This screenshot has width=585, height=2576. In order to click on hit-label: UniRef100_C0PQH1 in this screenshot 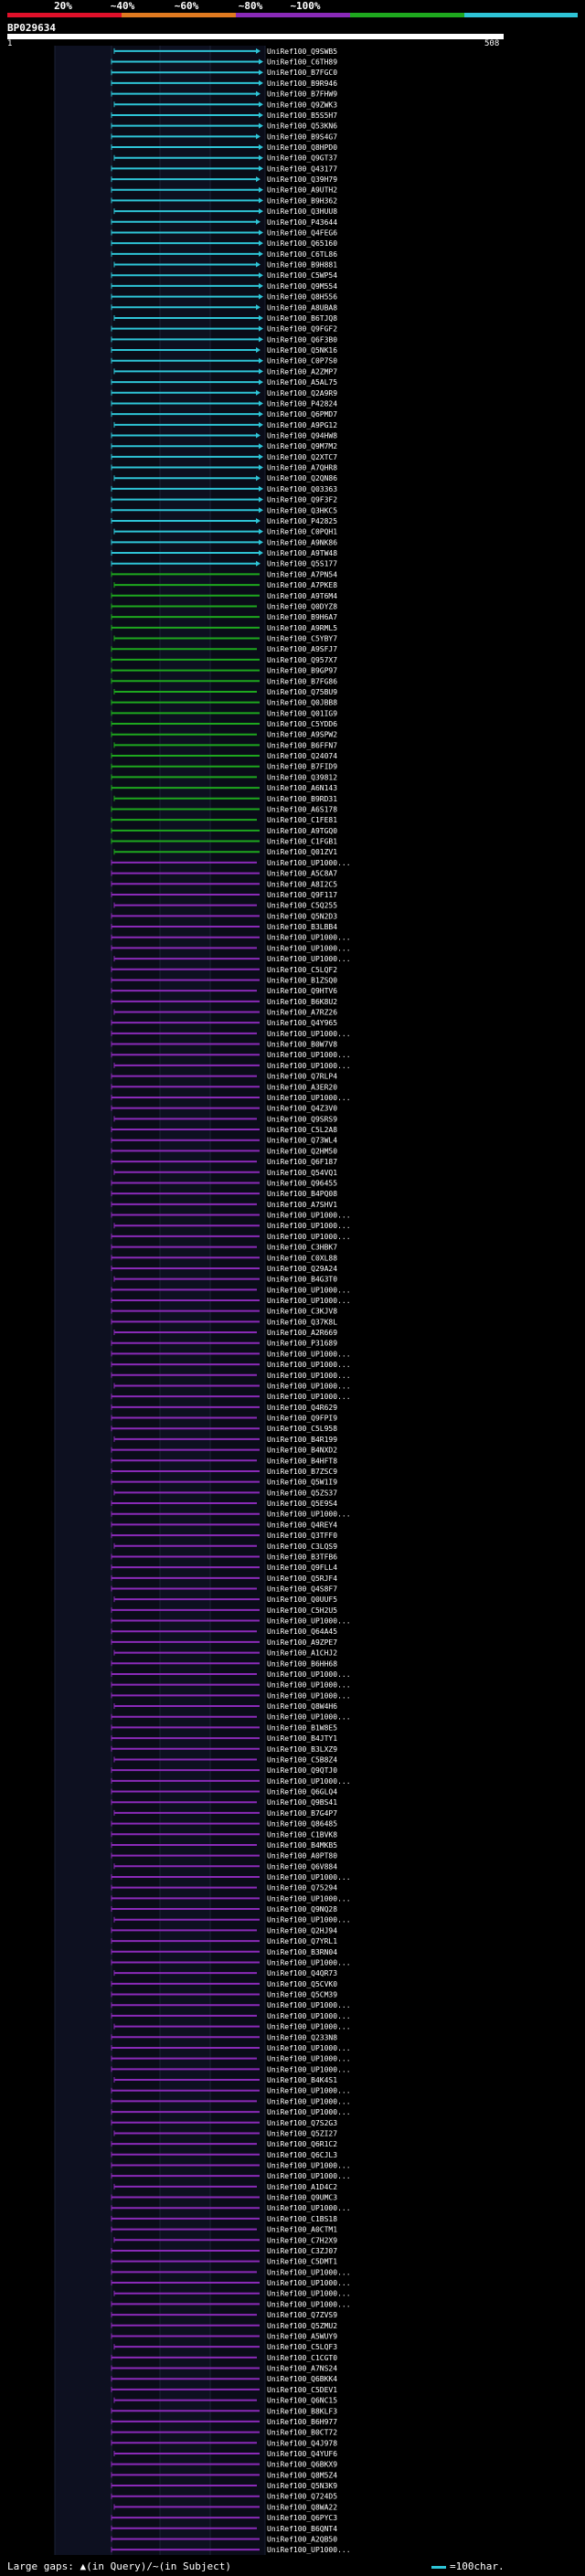, I will do `click(302, 532)`.